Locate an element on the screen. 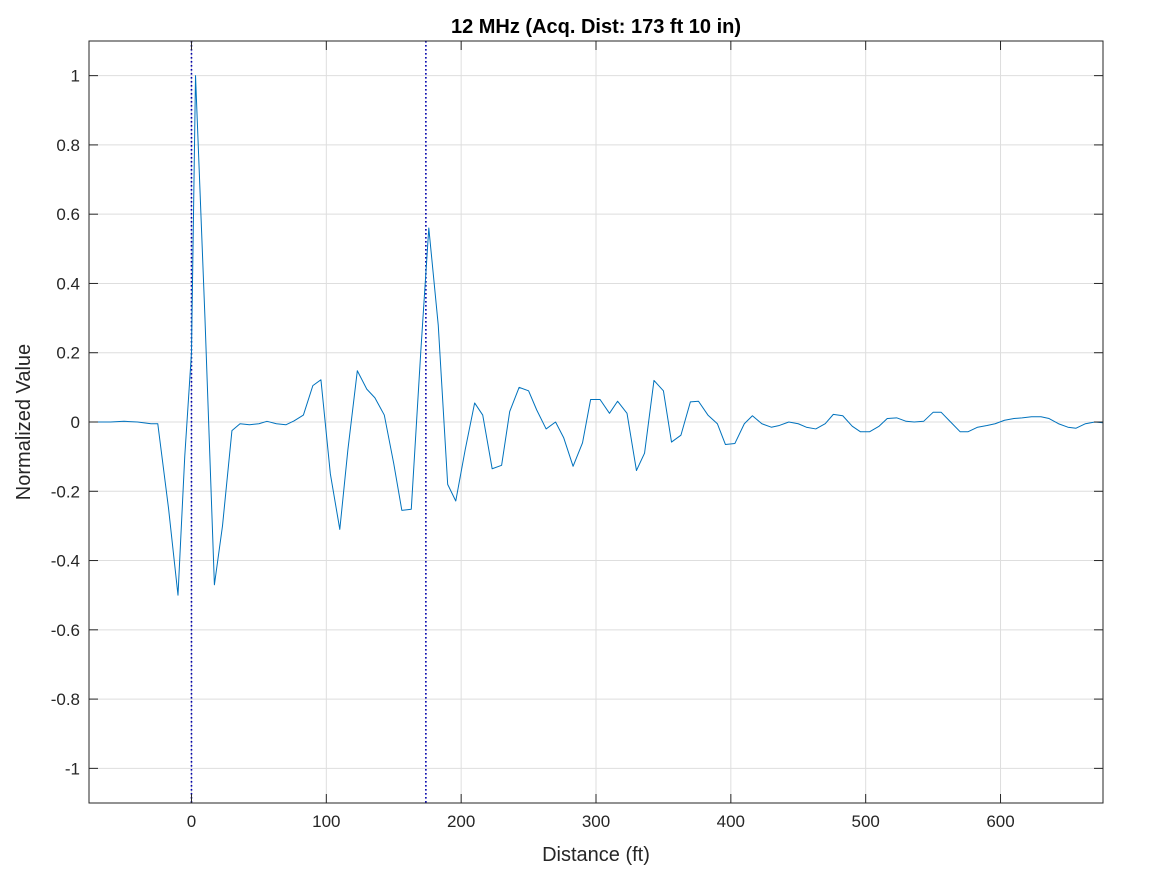 The width and height of the screenshot is (1167, 875). y-tick-label: -0.8 is located at coordinates (65, 699).